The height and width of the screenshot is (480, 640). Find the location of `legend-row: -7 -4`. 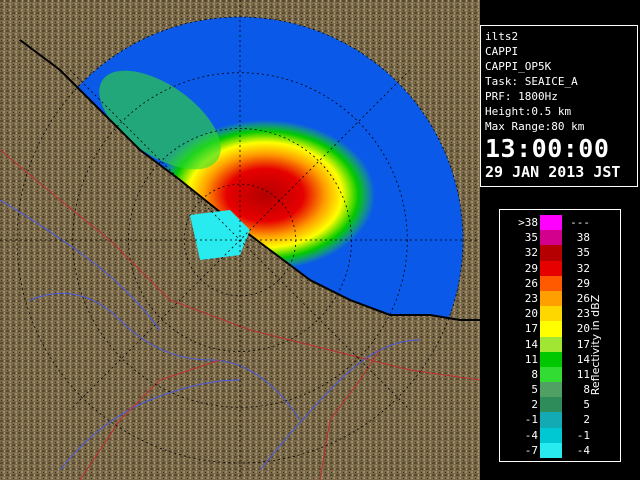

legend-row: -7 -4 is located at coordinates (549, 450).